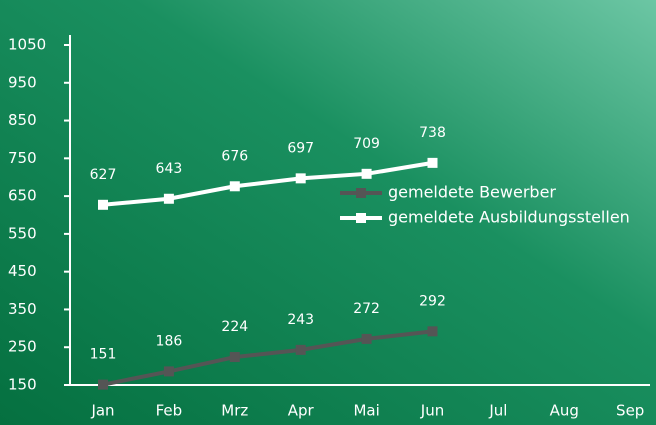  Describe the element at coordinates (103, 175) in the screenshot. I see `data-label: 627` at that location.